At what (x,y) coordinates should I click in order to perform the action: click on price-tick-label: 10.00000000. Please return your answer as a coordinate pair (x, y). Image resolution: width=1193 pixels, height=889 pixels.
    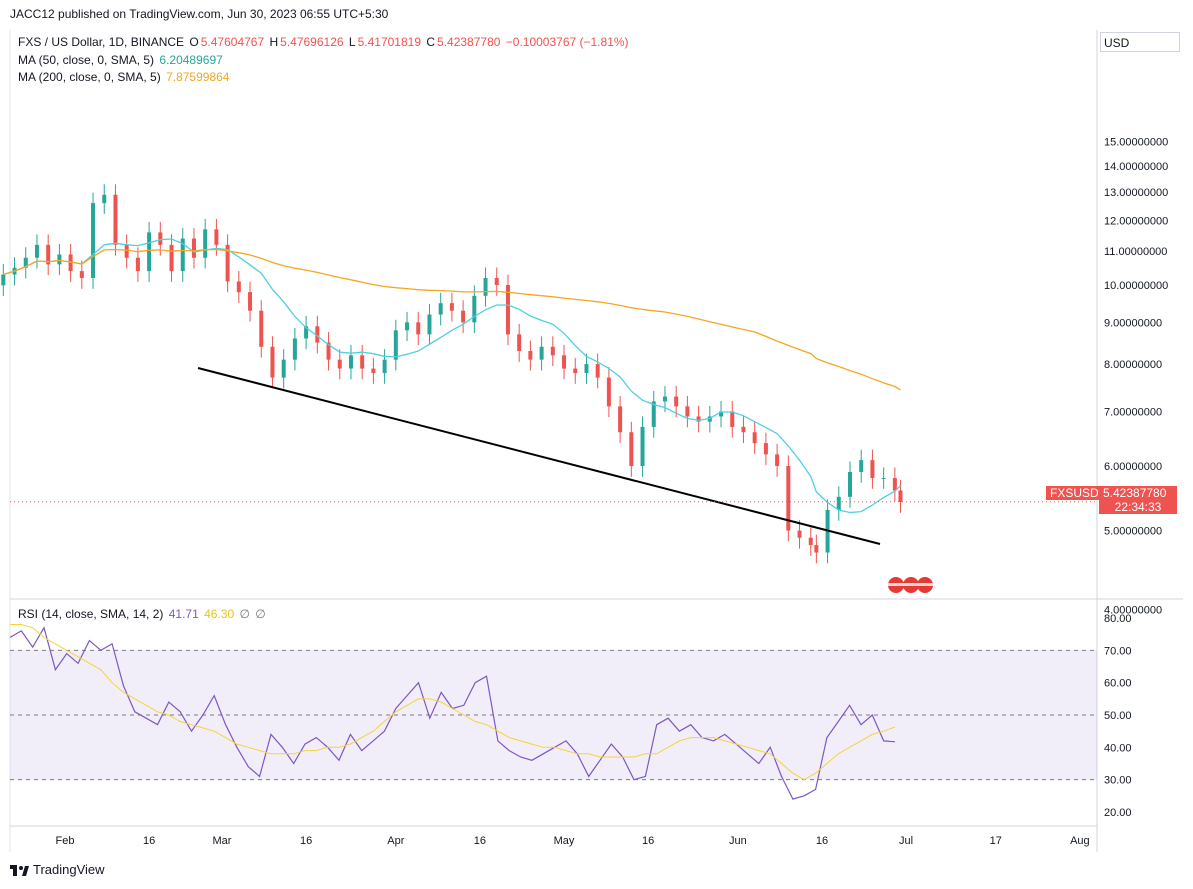
    Looking at the image, I should click on (1136, 286).